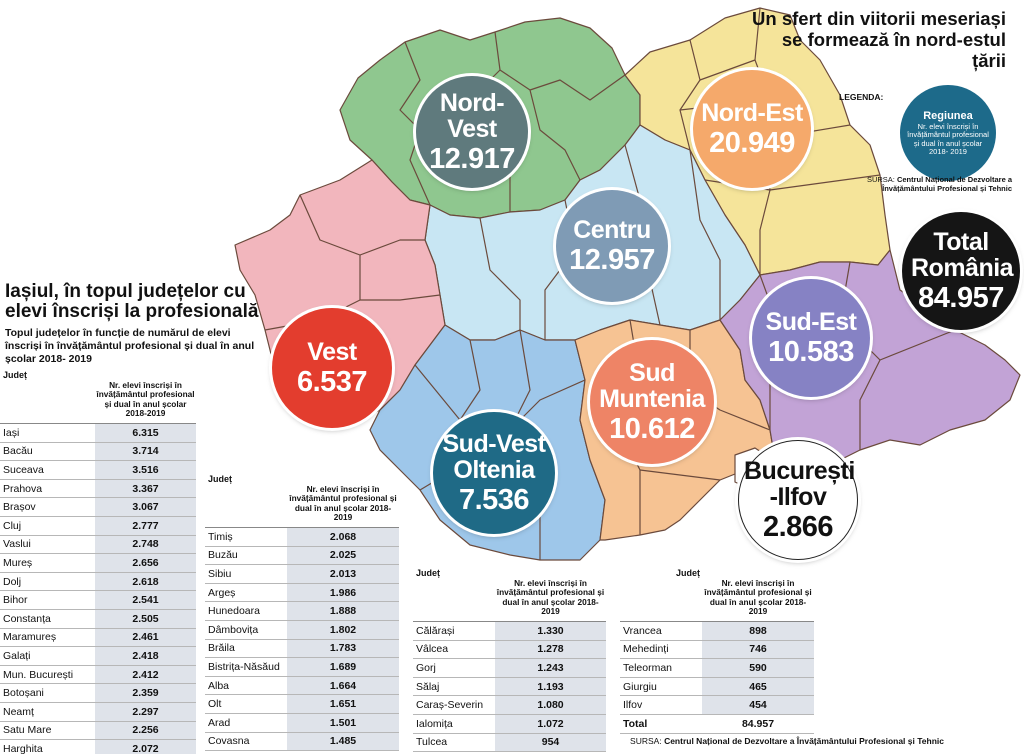  Describe the element at coordinates (12, 525) in the screenshot. I see `county-name: Cluj` at that location.